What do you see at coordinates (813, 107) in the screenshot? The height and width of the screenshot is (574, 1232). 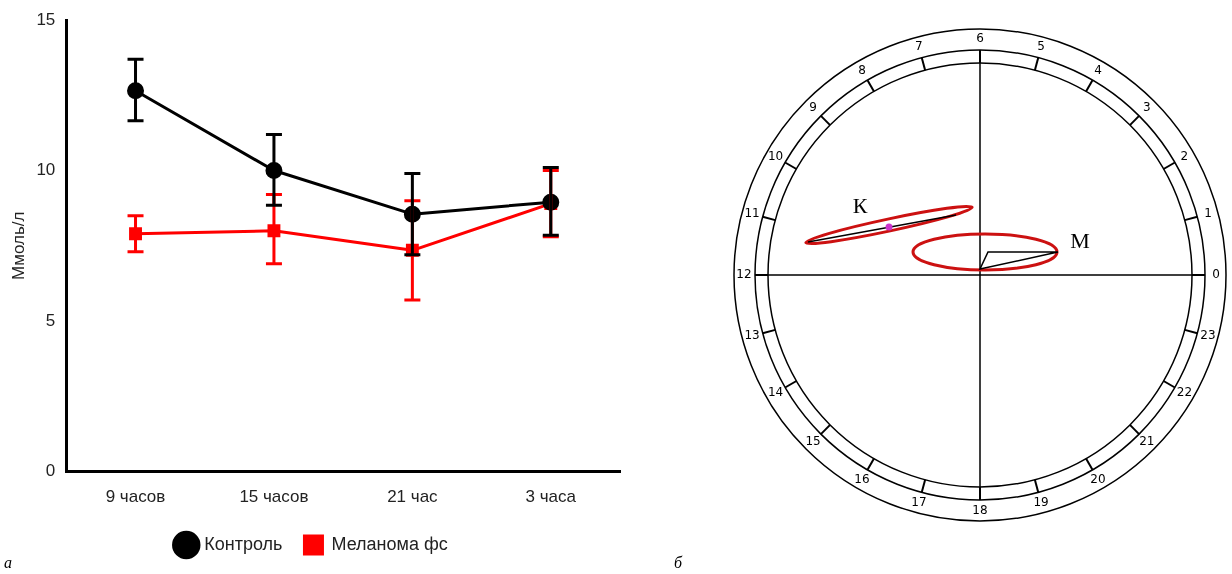 I see `category-label: 9` at bounding box center [813, 107].